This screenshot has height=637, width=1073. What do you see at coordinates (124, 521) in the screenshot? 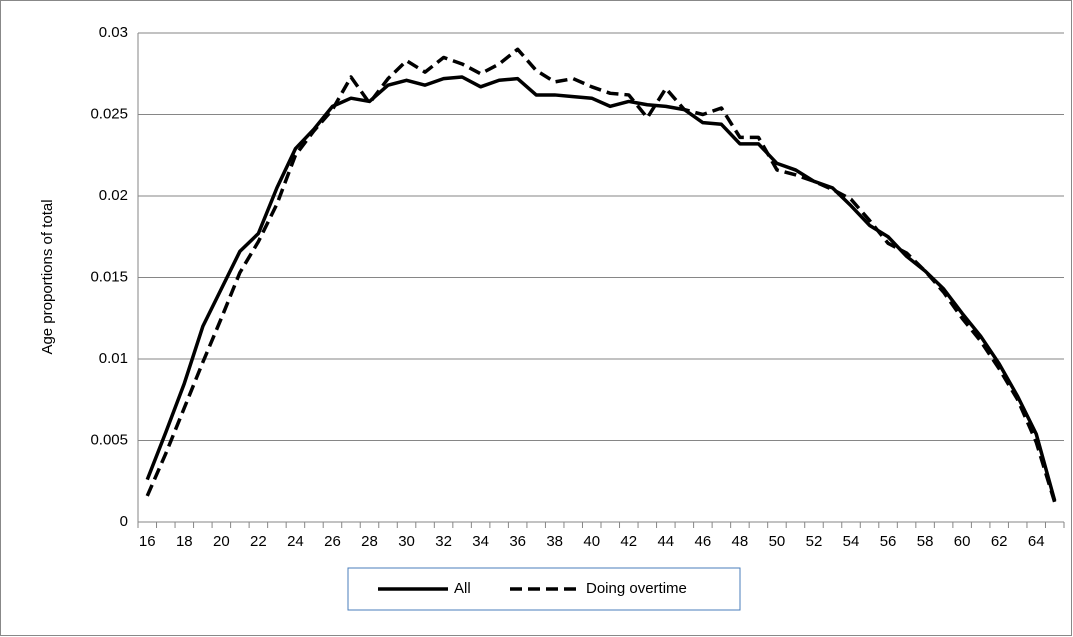
I see `y-tick-label: 0` at bounding box center [124, 521].